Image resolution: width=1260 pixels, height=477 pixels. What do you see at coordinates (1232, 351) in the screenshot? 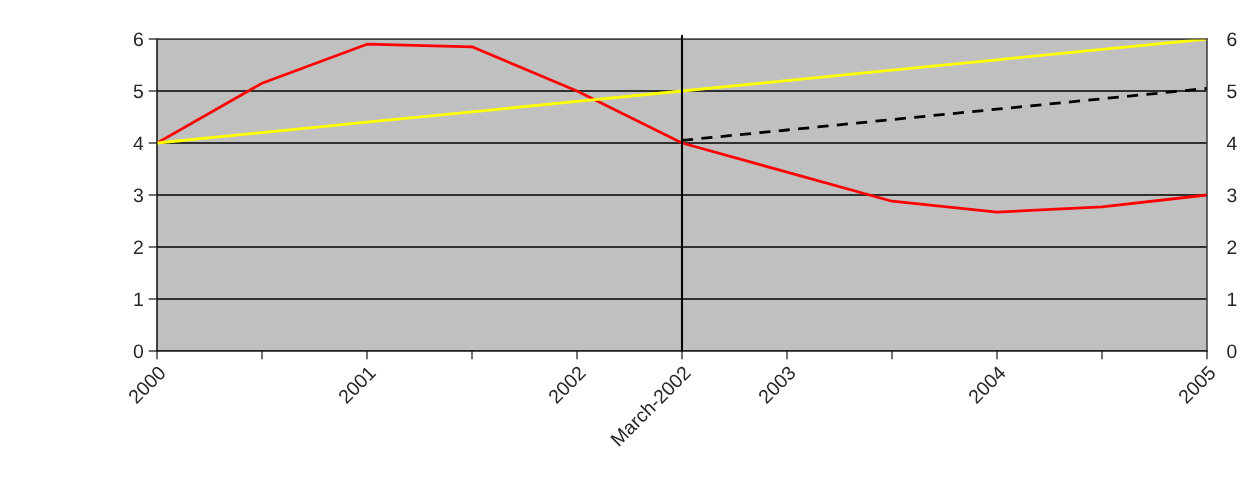
I see `y2-tick-label: 0` at bounding box center [1232, 351].